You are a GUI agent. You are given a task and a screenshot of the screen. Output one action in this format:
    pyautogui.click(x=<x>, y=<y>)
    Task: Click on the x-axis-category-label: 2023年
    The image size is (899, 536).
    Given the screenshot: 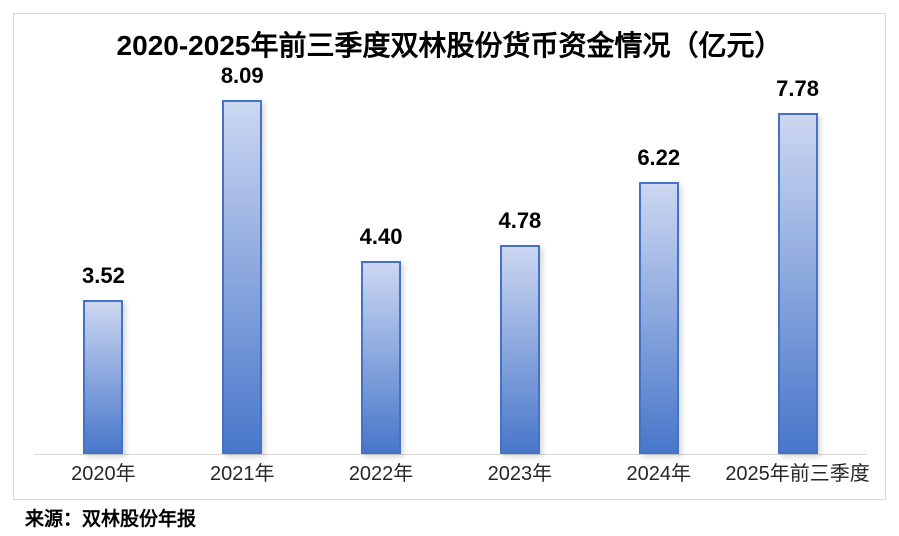 What is the action you would take?
    pyautogui.click(x=520, y=474)
    